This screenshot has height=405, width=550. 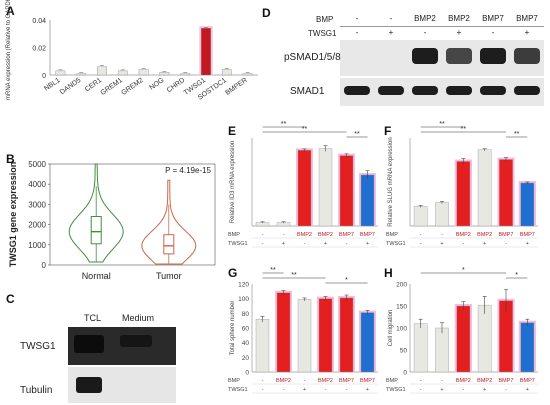 I want to click on y-tick-label: 5000, so click(x=37, y=164).